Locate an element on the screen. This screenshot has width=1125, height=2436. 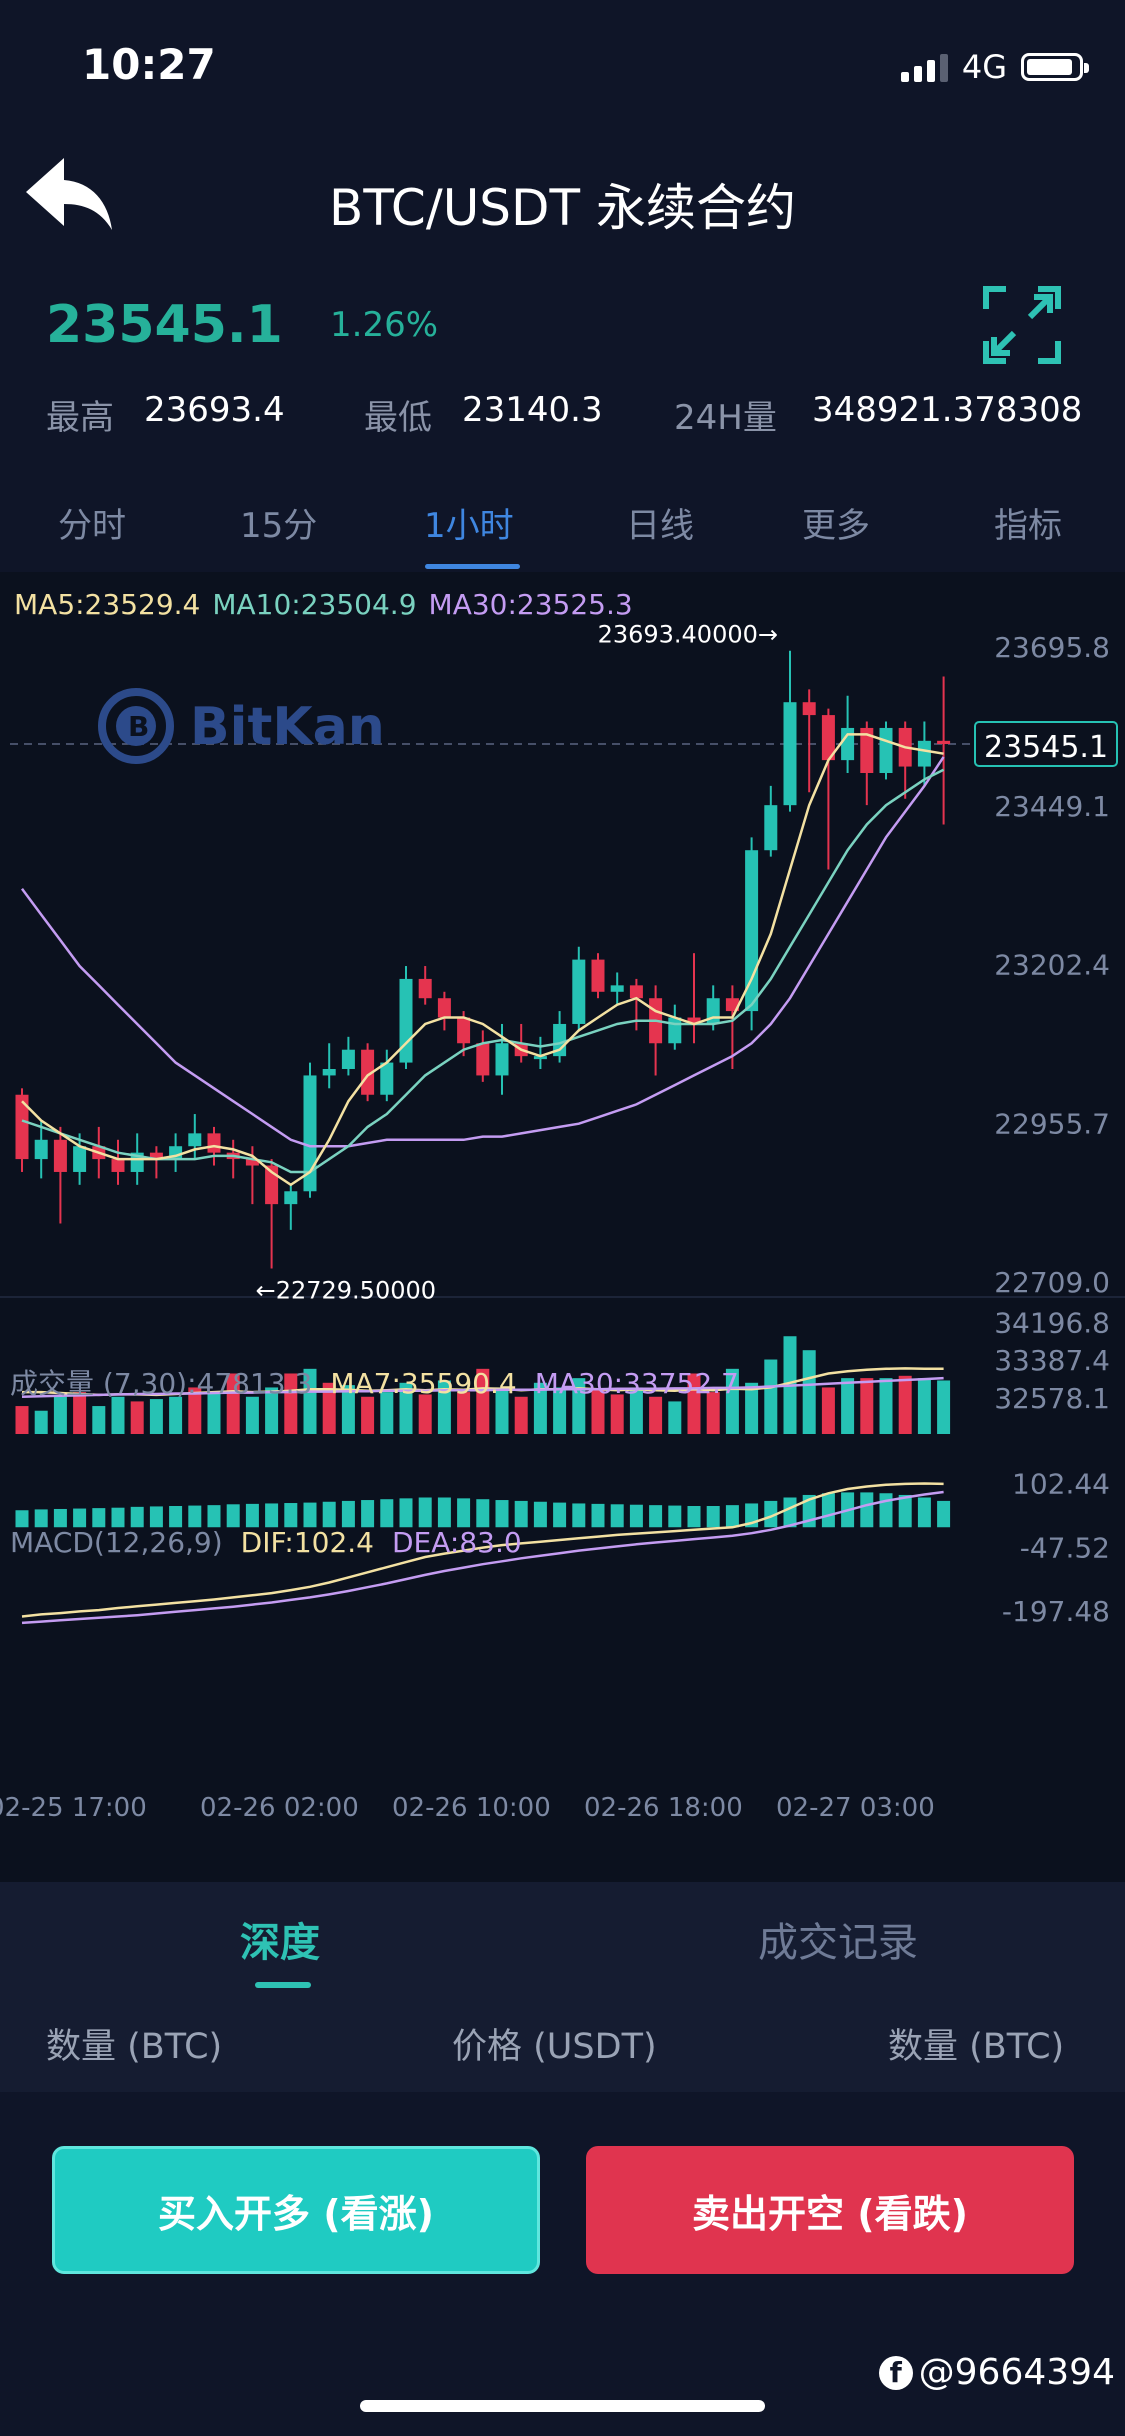
tab-daily: 日线 is located at coordinates (660, 526).